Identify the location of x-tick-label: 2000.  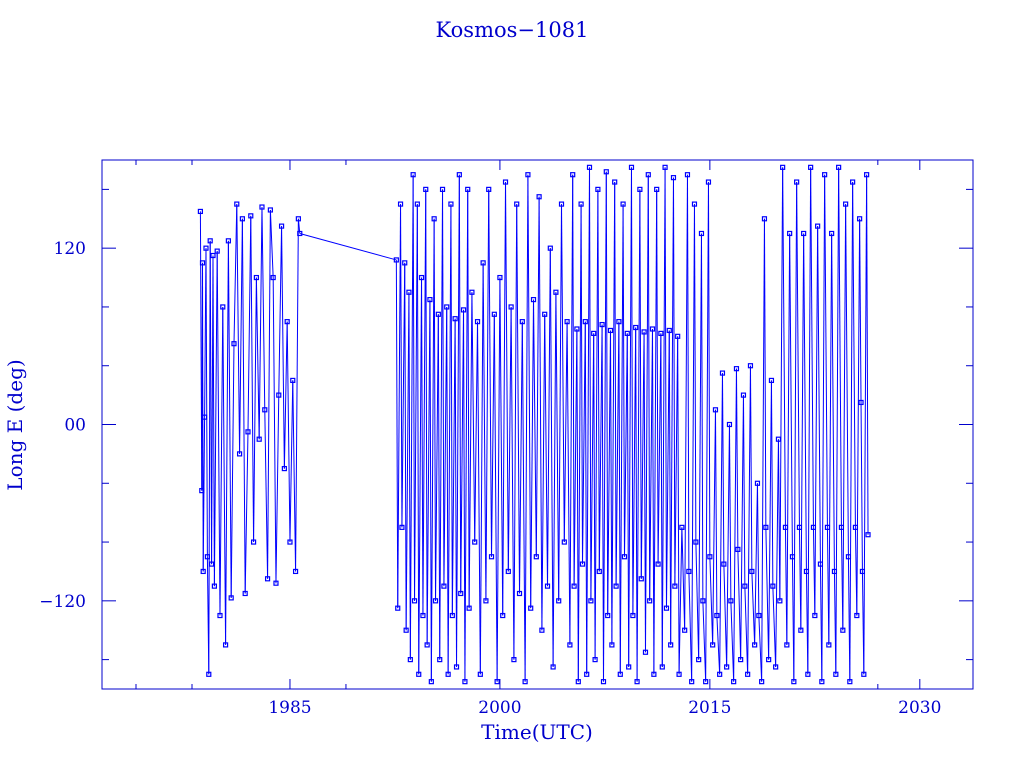
(499, 708).